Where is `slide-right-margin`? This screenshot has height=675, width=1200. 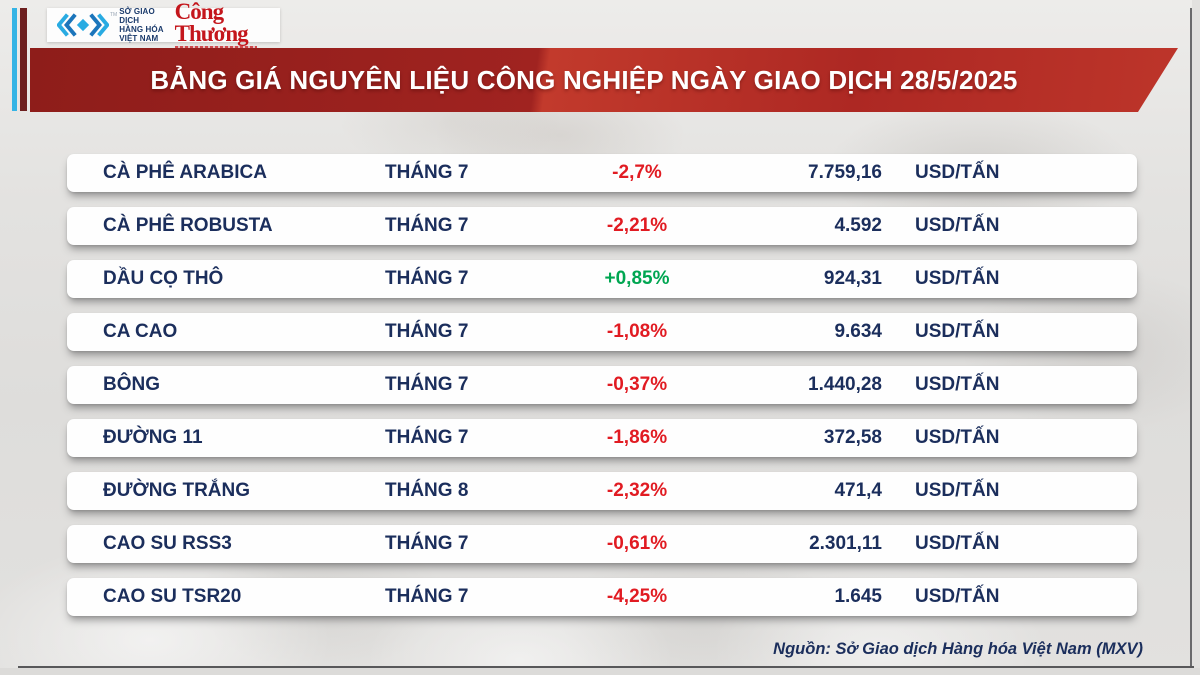
slide-right-margin is located at coordinates (1196, 334).